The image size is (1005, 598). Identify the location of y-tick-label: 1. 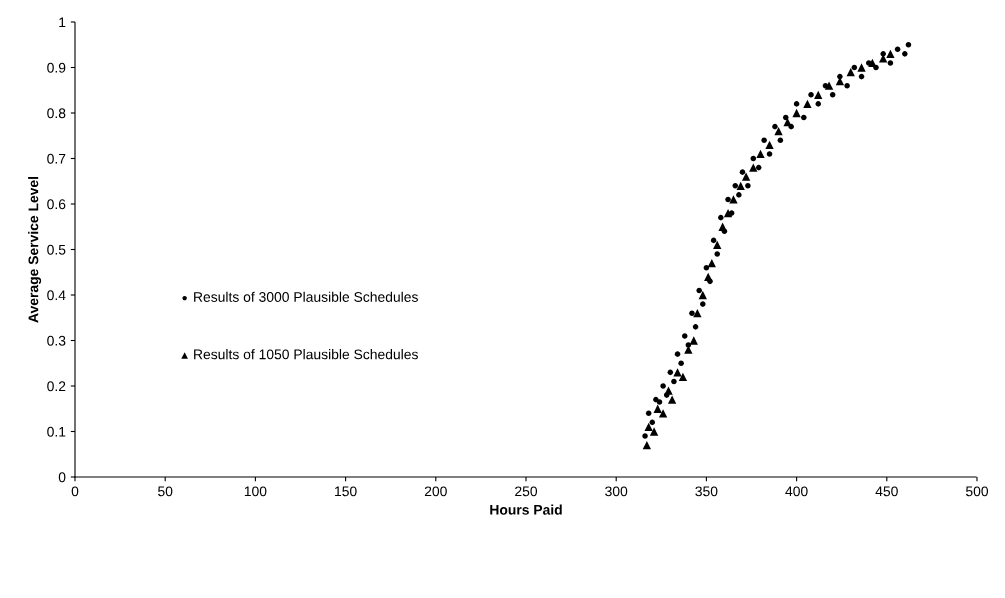
(62, 22).